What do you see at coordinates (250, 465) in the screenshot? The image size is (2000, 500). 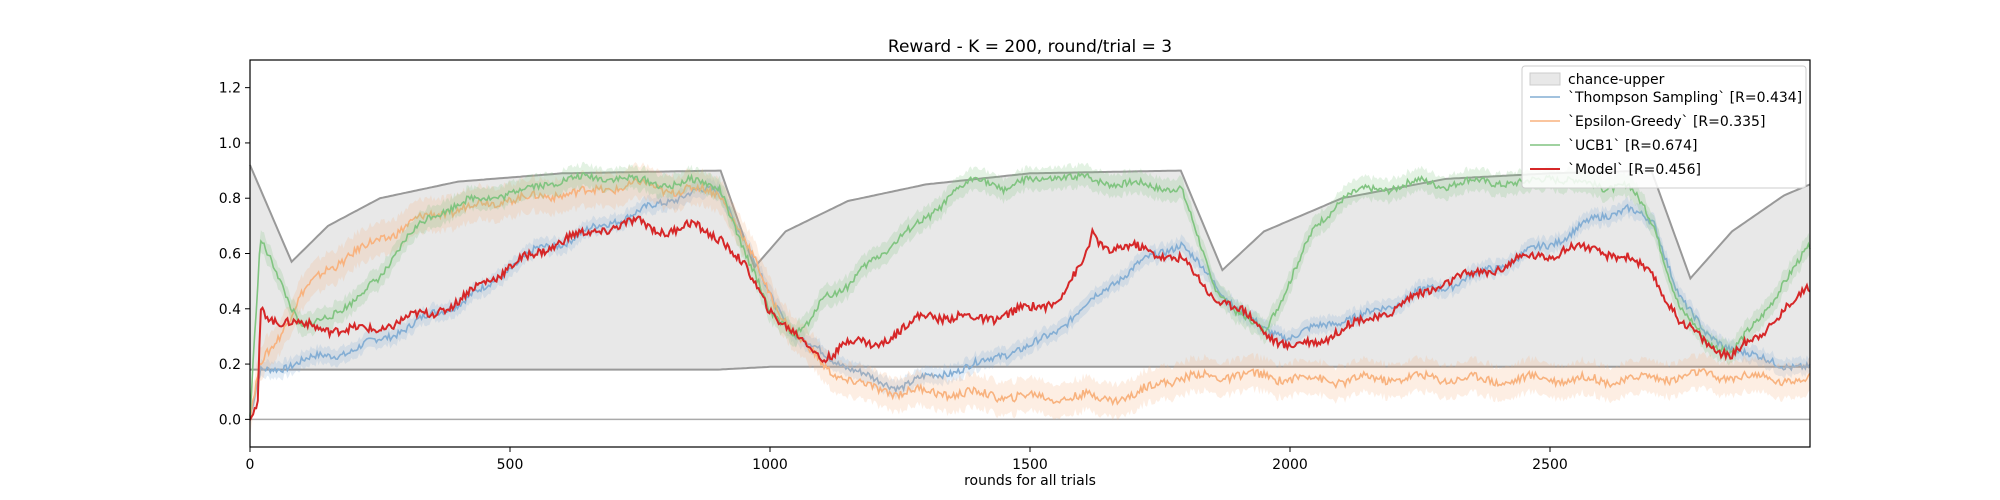 I see `x-tick-label: 0` at bounding box center [250, 465].